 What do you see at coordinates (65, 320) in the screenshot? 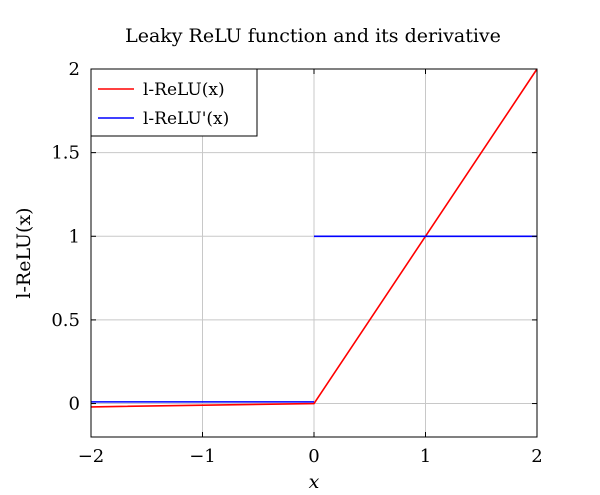
I see `y-tick-label: 0.5` at bounding box center [65, 320].